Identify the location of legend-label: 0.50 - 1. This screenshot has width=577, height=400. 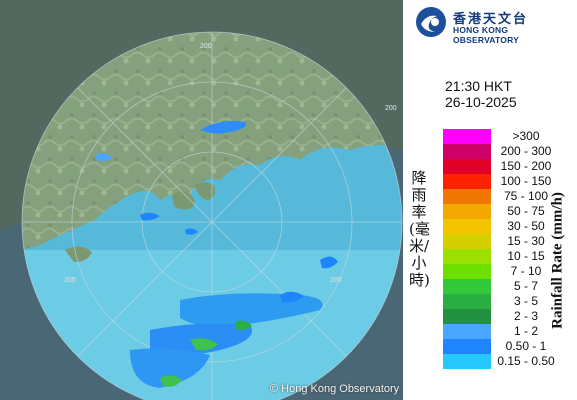
(526, 346).